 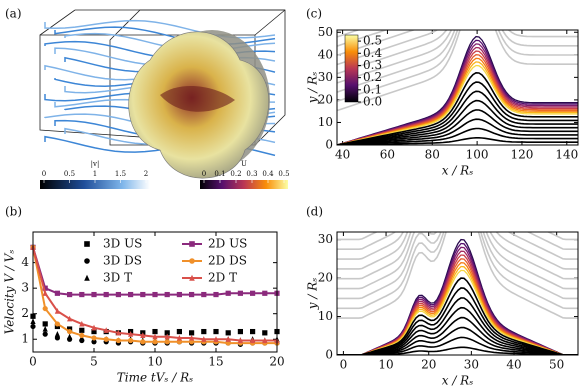 I want to click on x-tick-label: 40, so click(x=342, y=155).